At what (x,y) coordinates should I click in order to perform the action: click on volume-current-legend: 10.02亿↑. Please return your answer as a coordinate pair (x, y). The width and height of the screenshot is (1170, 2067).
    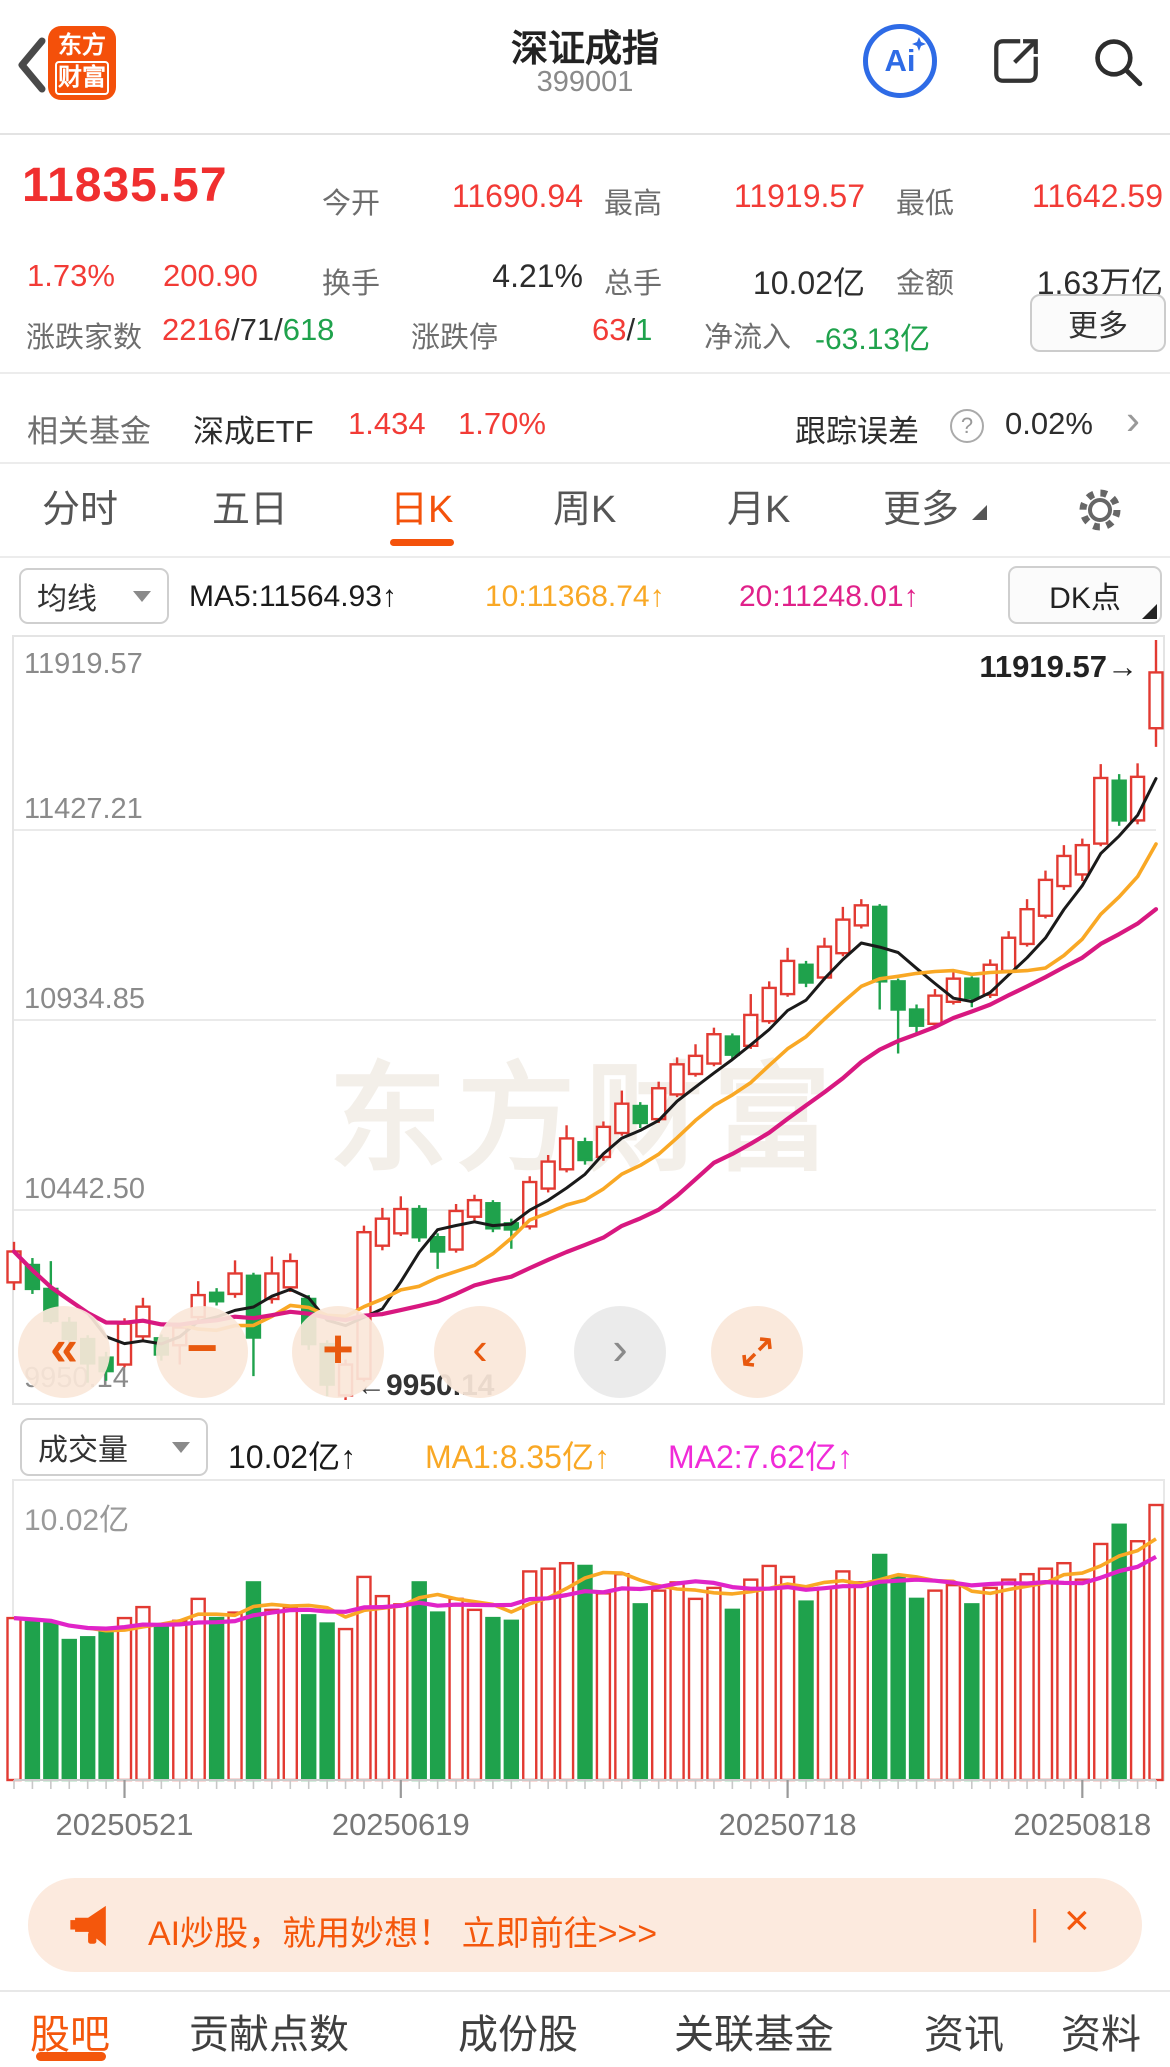
    Looking at the image, I should click on (292, 1457).